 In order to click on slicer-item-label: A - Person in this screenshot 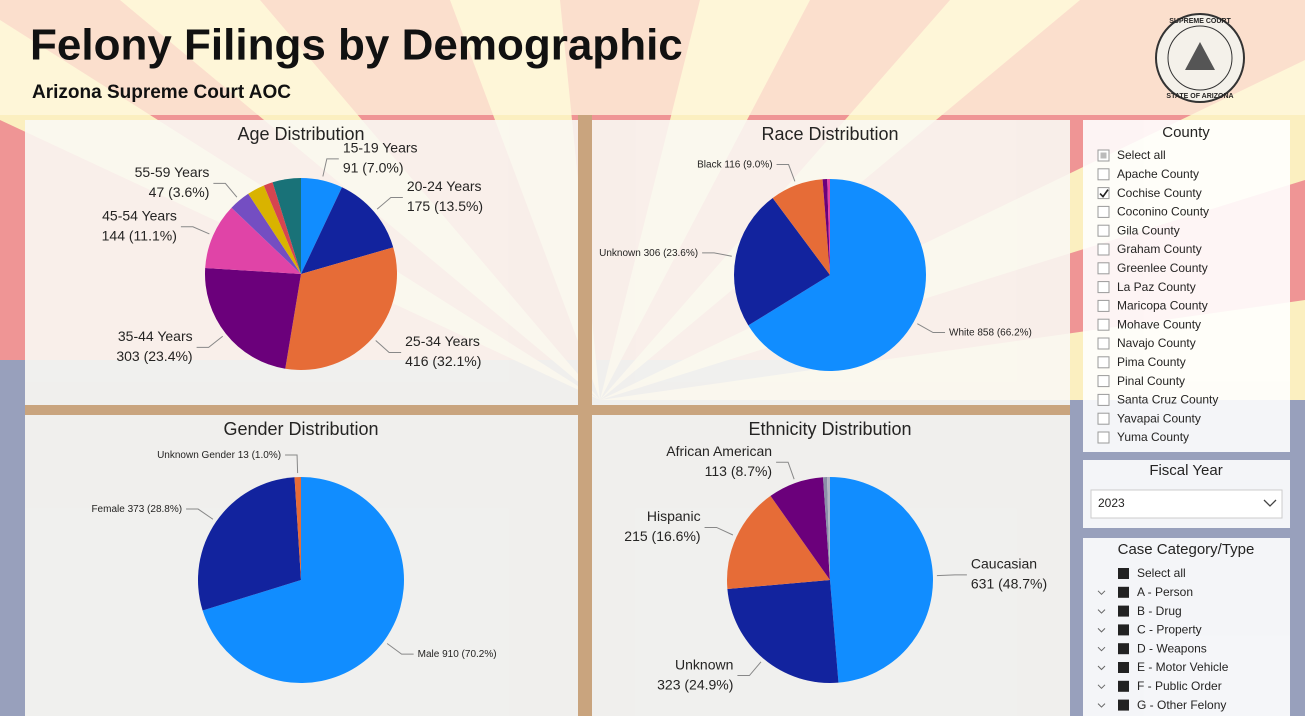, I will do `click(1165, 592)`.